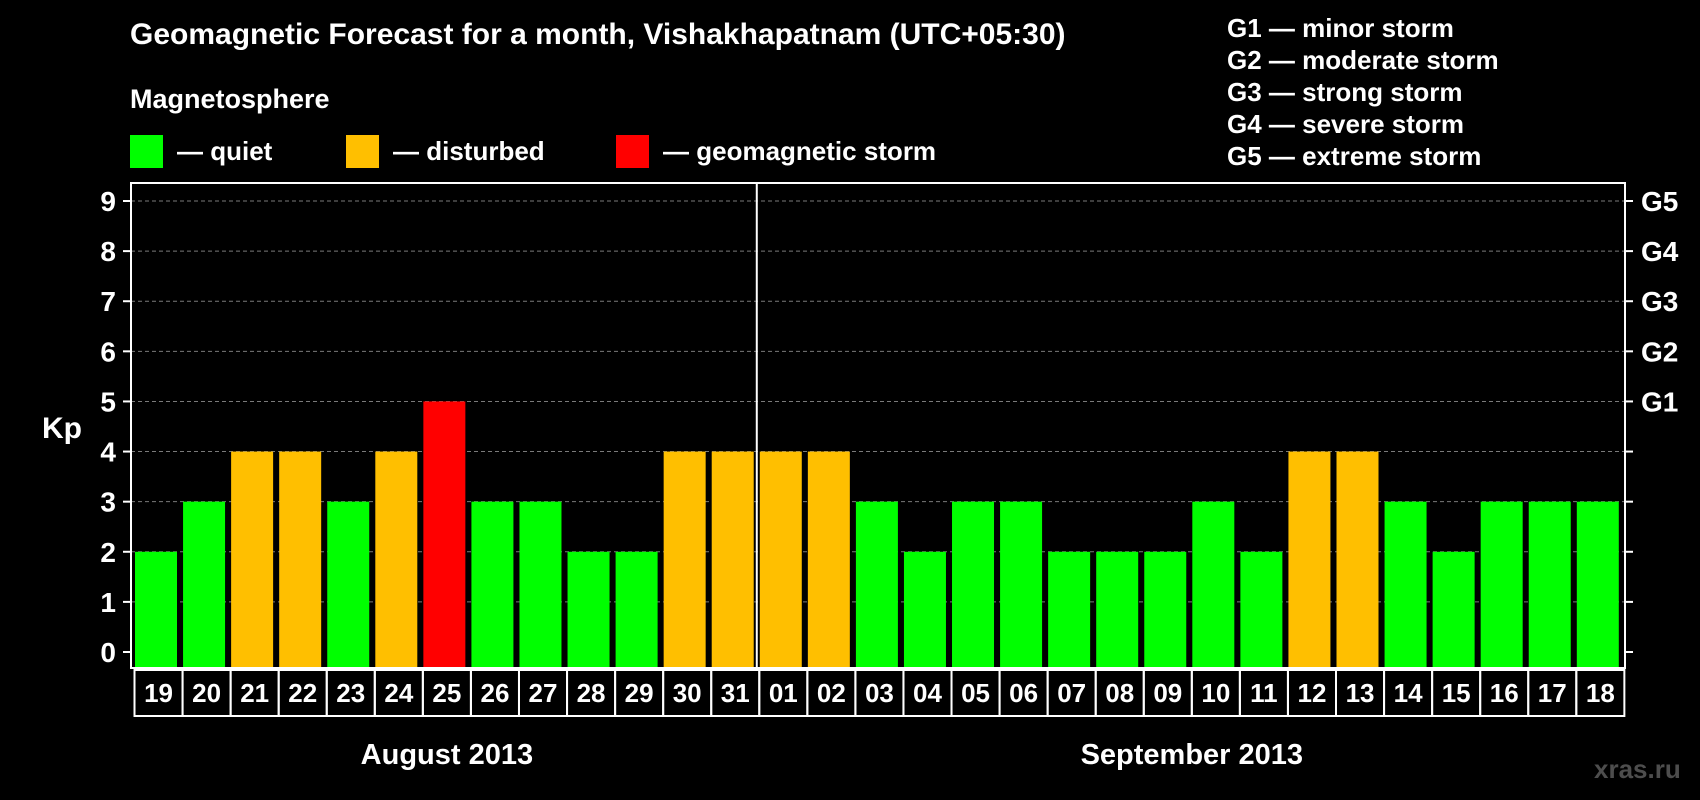 This screenshot has height=800, width=1700. Describe the element at coordinates (735, 693) in the screenshot. I see `x-tick-label-31: 31` at that location.